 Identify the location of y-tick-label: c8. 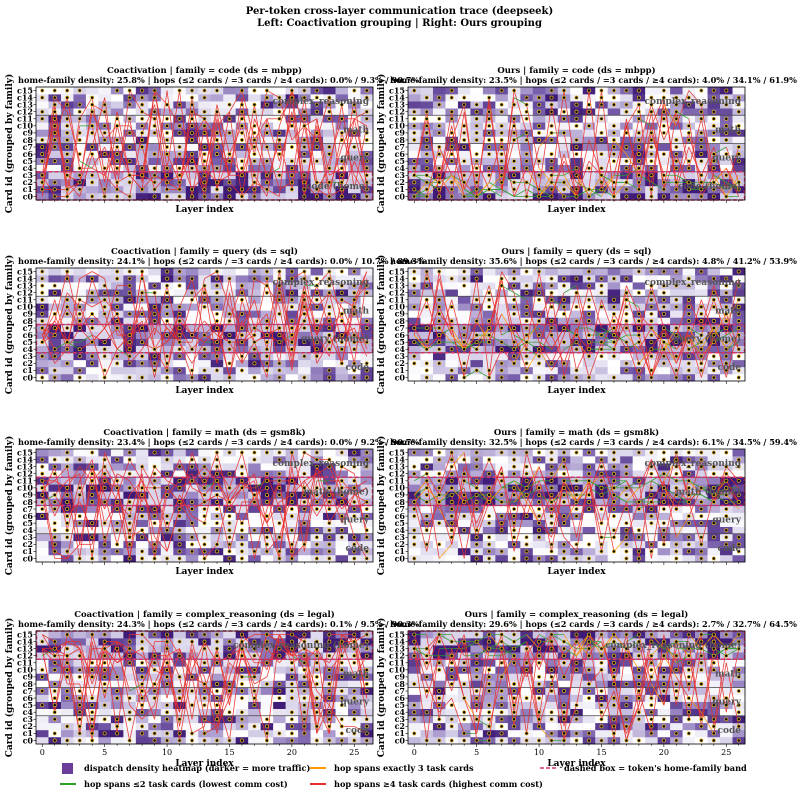
(400, 140).